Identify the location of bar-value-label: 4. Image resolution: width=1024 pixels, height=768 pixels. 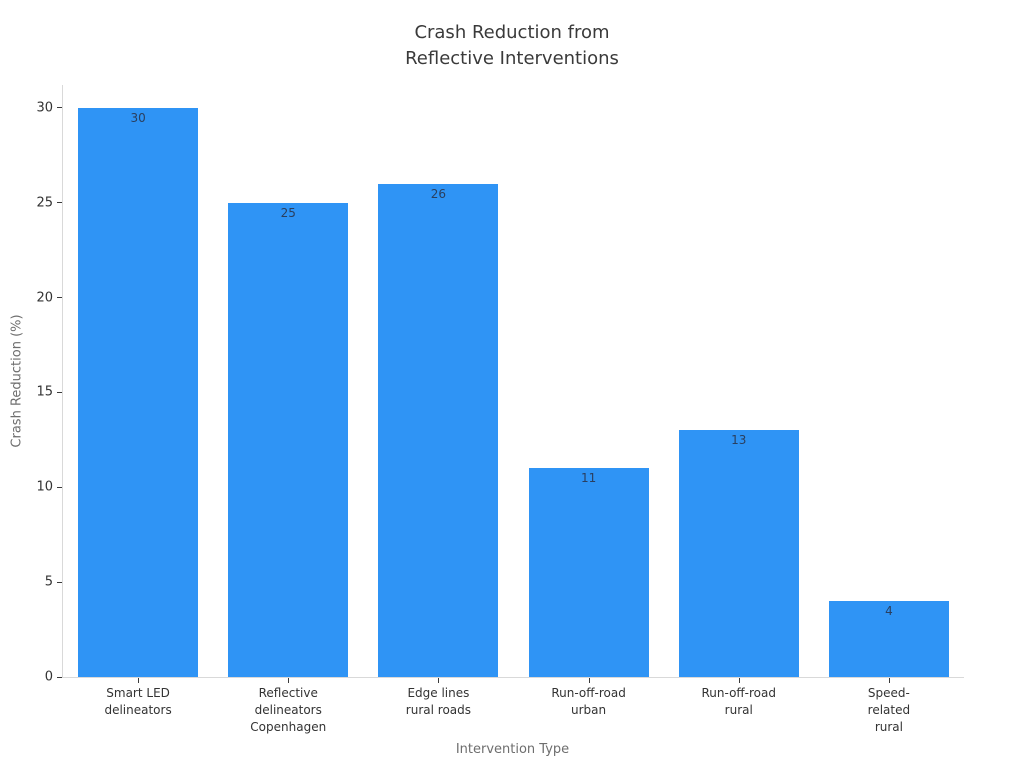
(889, 611).